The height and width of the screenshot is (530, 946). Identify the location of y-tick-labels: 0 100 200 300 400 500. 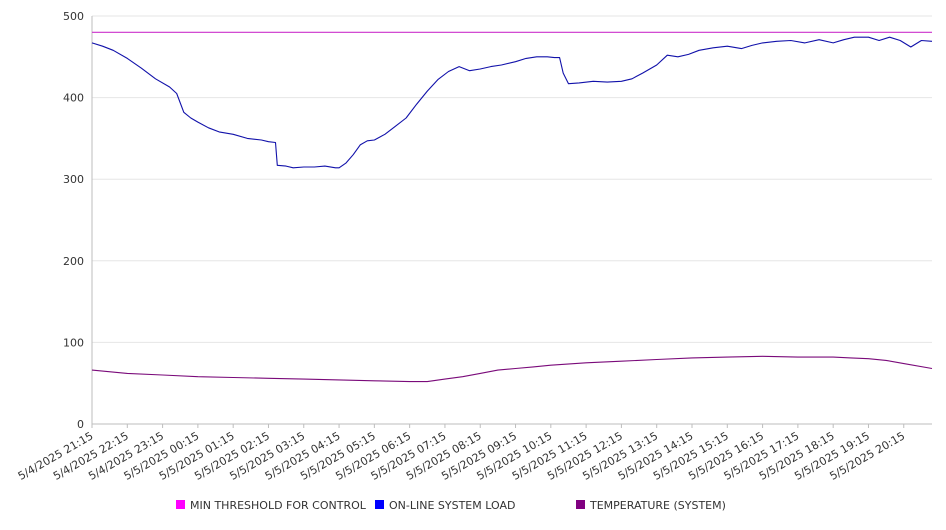
(73, 220).